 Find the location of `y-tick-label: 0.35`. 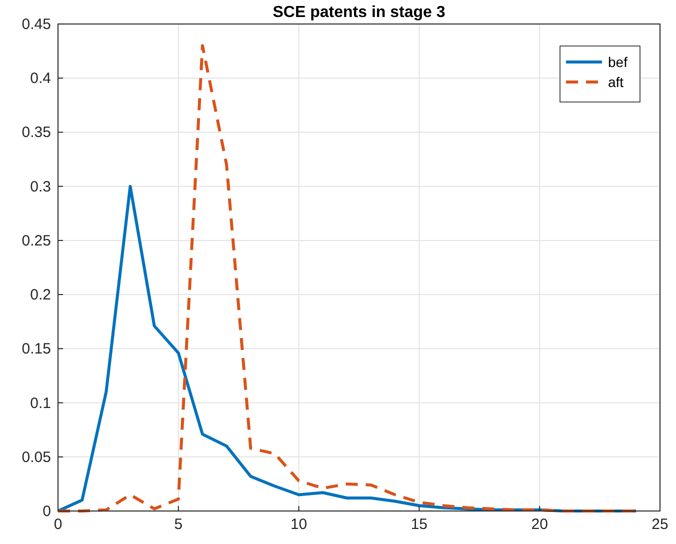

y-tick-label: 0.35 is located at coordinates (36, 133).